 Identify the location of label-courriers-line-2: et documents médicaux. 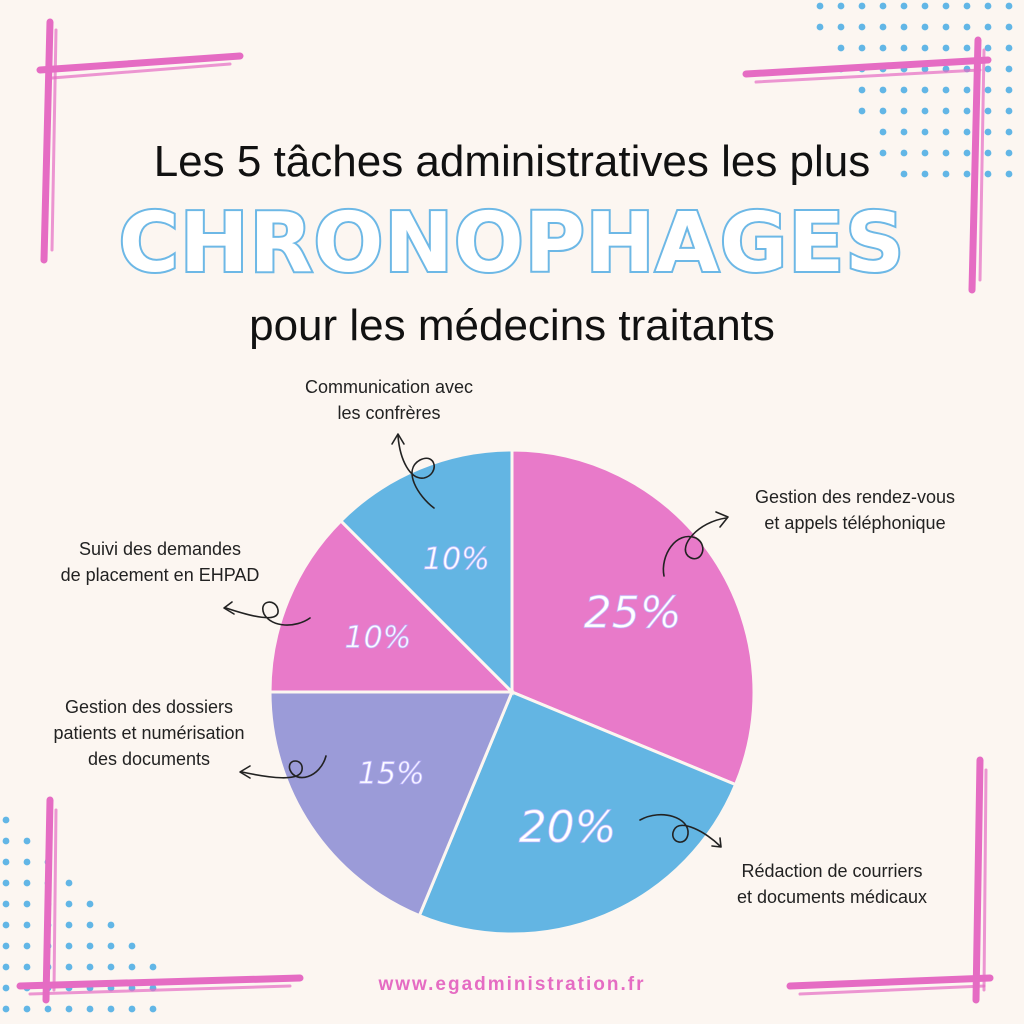
(832, 897).